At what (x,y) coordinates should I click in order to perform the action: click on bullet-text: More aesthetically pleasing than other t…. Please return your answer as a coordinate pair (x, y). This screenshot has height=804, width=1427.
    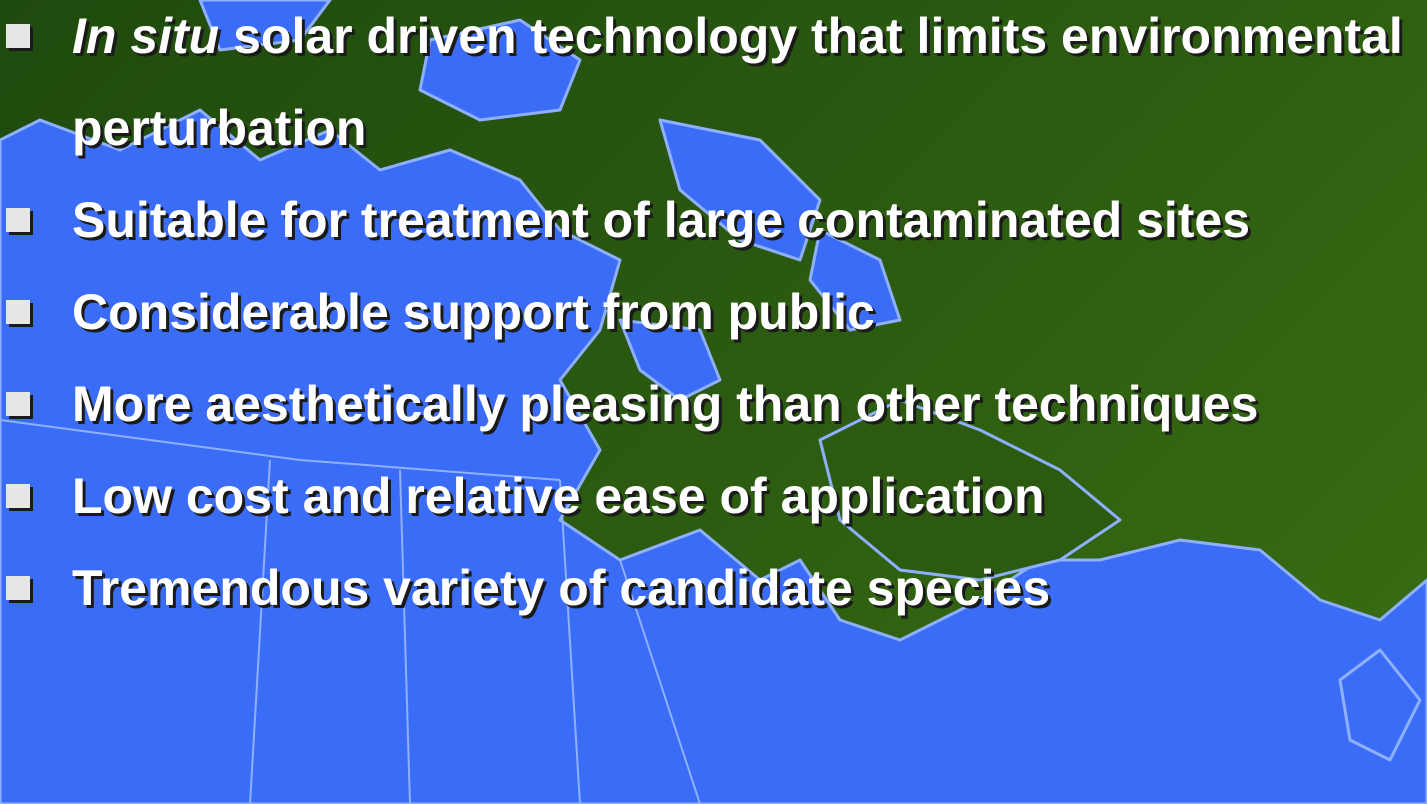
    Looking at the image, I should click on (665, 404).